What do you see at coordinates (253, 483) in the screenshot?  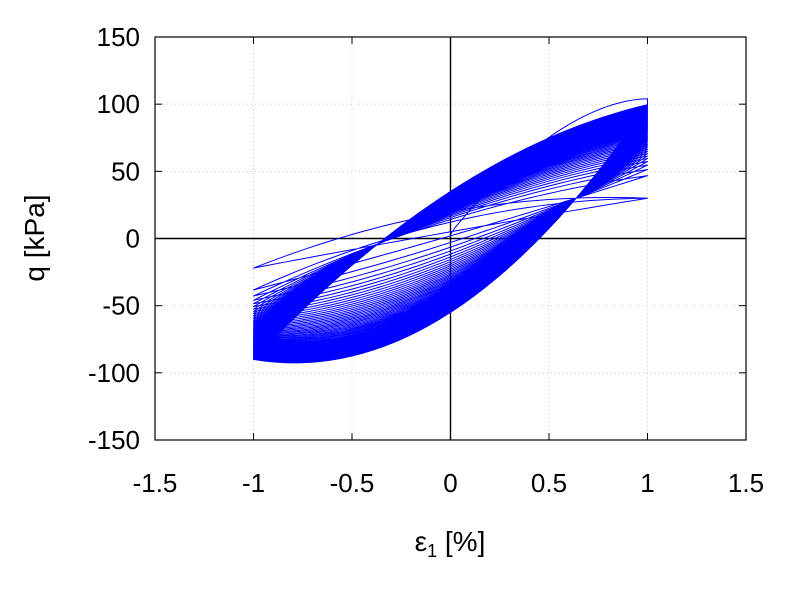 I see `x-tick-label: -1` at bounding box center [253, 483].